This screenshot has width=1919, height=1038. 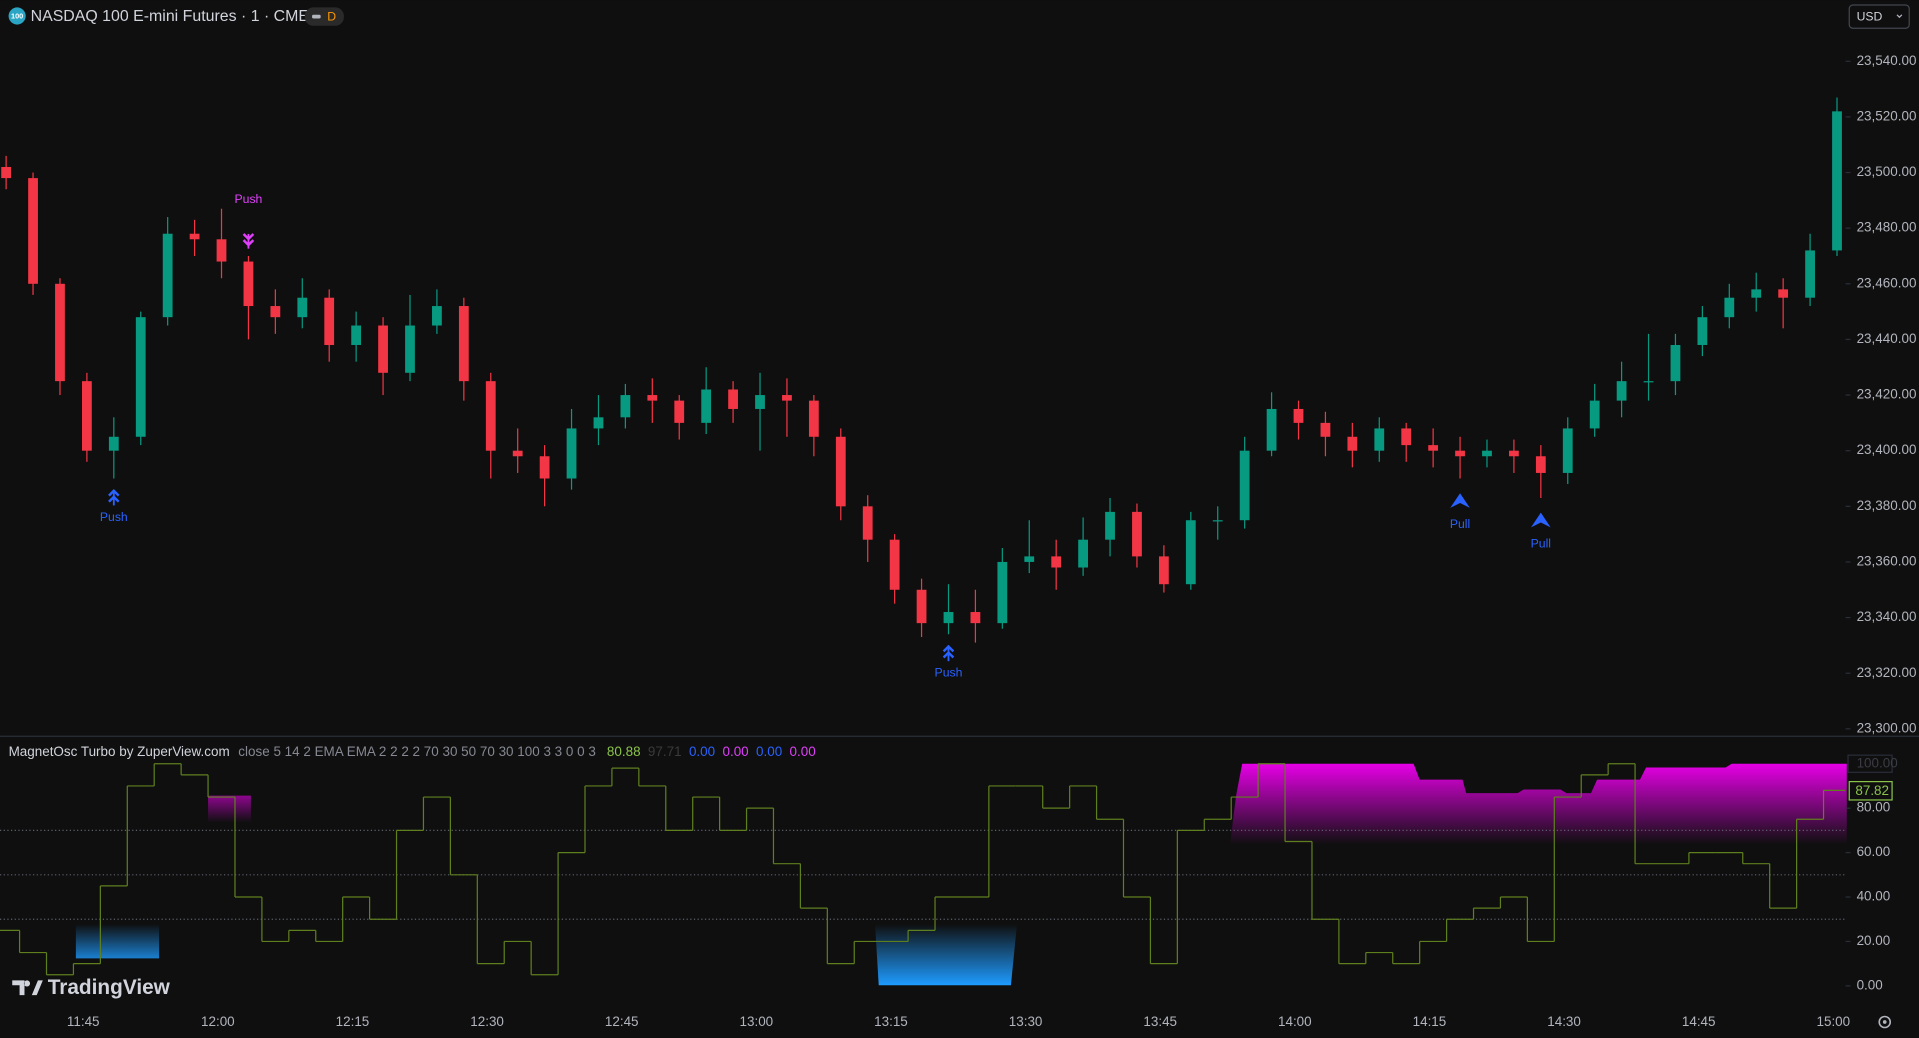 What do you see at coordinates (757, 1021) in the screenshot?
I see `x-tick-label: 13:00` at bounding box center [757, 1021].